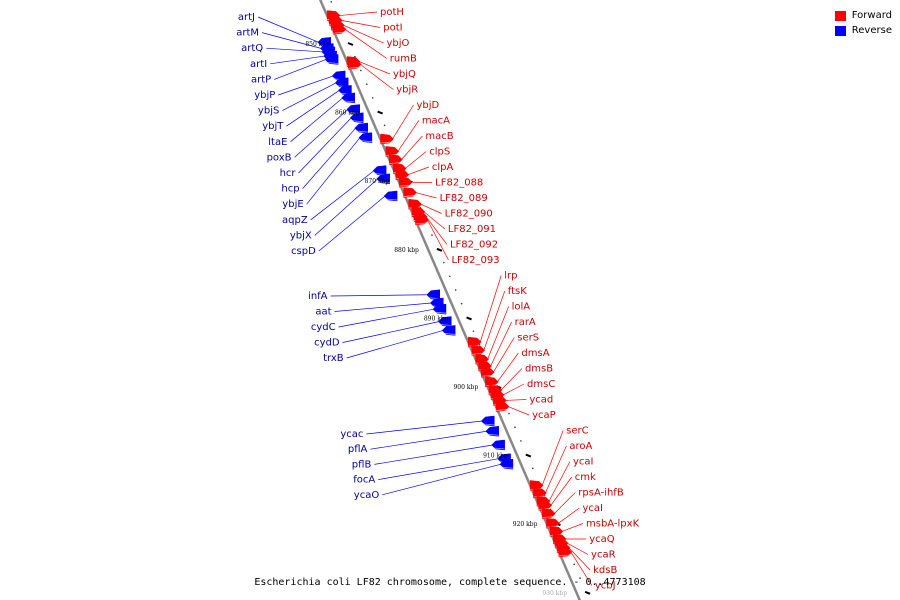 Image resolution: width=900 pixels, height=600 pixels. I want to click on forward-gene-32-shade, so click(548, 517).